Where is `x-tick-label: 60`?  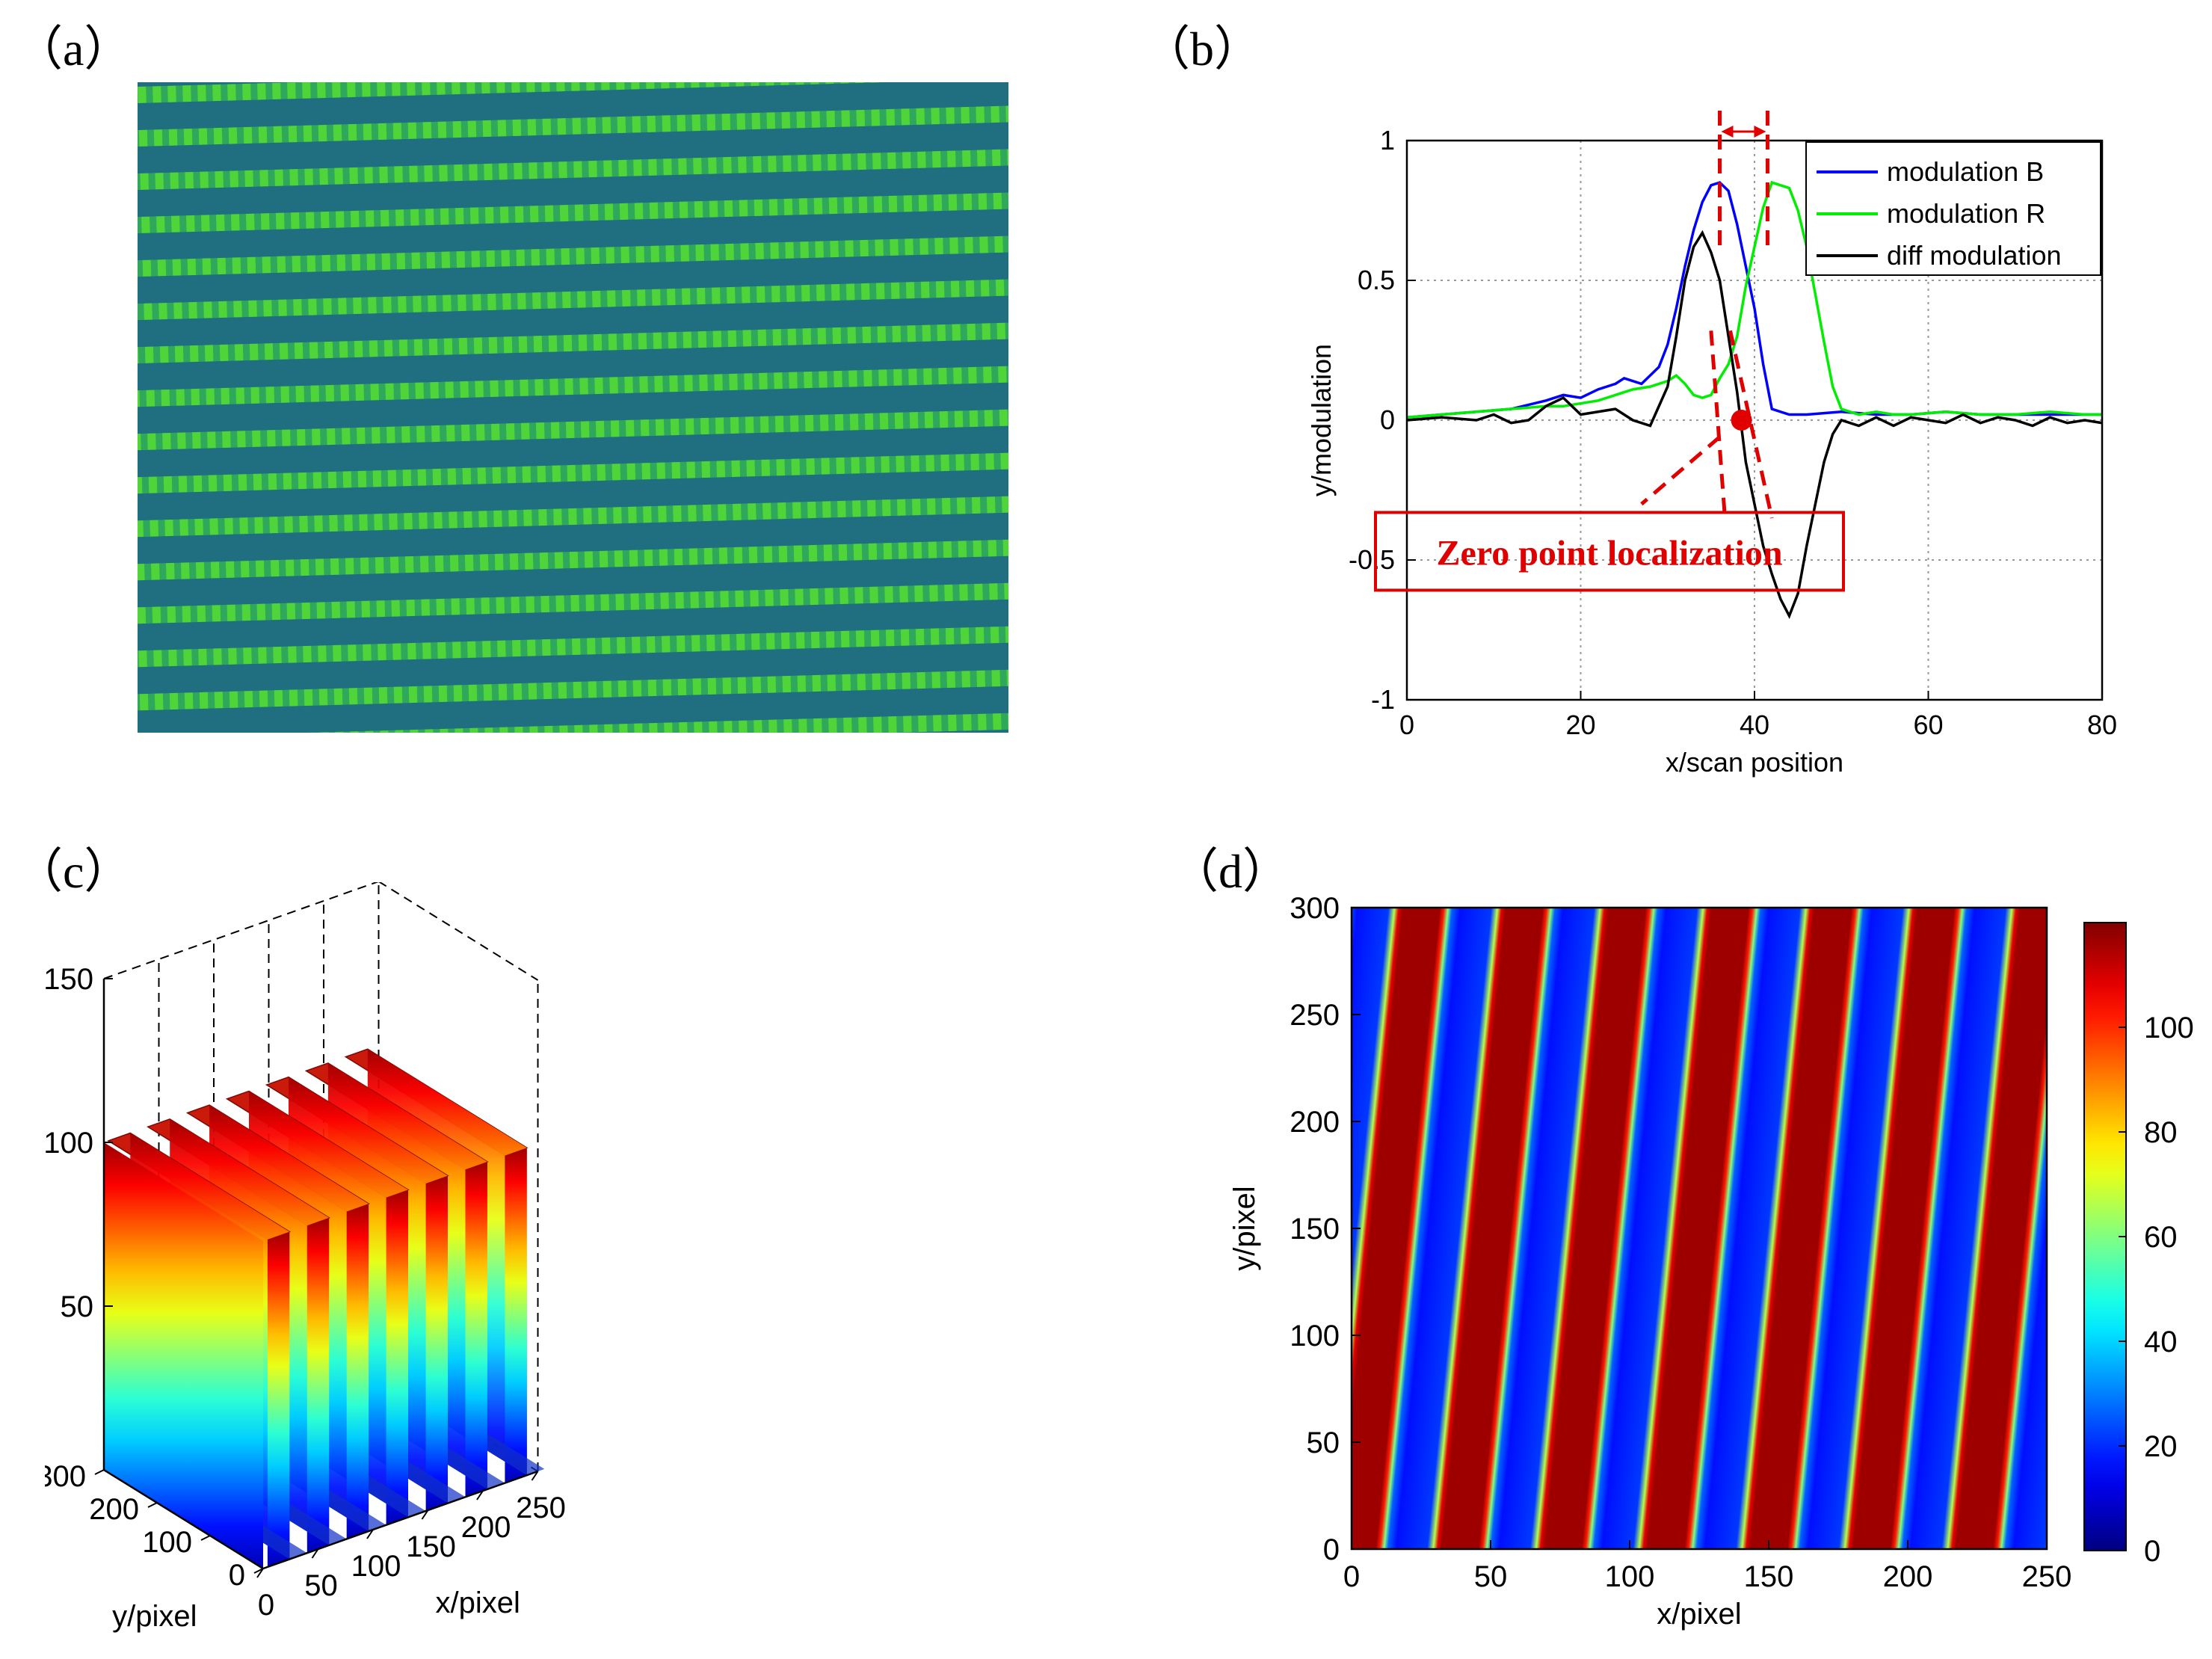
x-tick-label: 60 is located at coordinates (1928, 725).